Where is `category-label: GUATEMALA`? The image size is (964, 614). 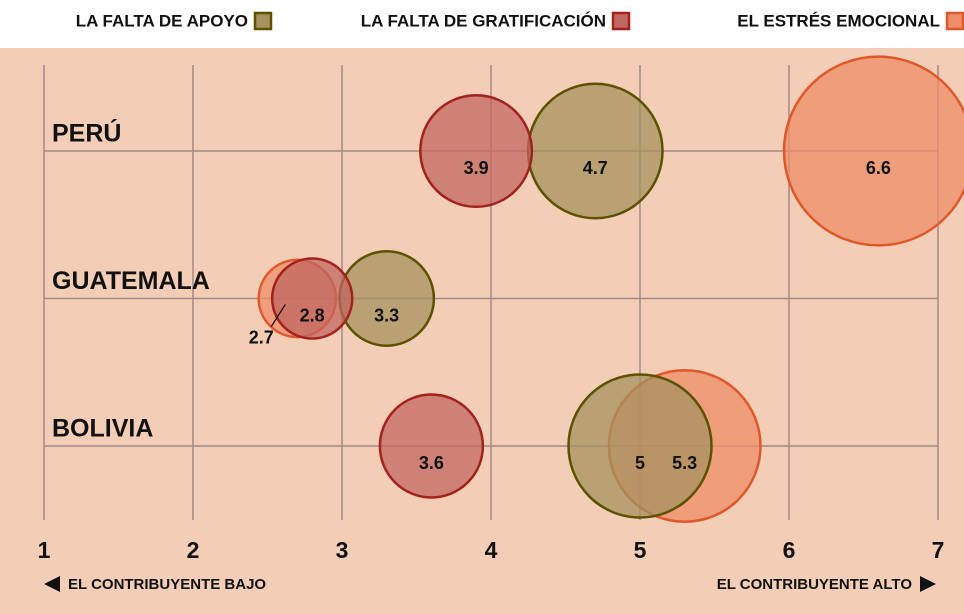
category-label: GUATEMALA is located at coordinates (131, 281).